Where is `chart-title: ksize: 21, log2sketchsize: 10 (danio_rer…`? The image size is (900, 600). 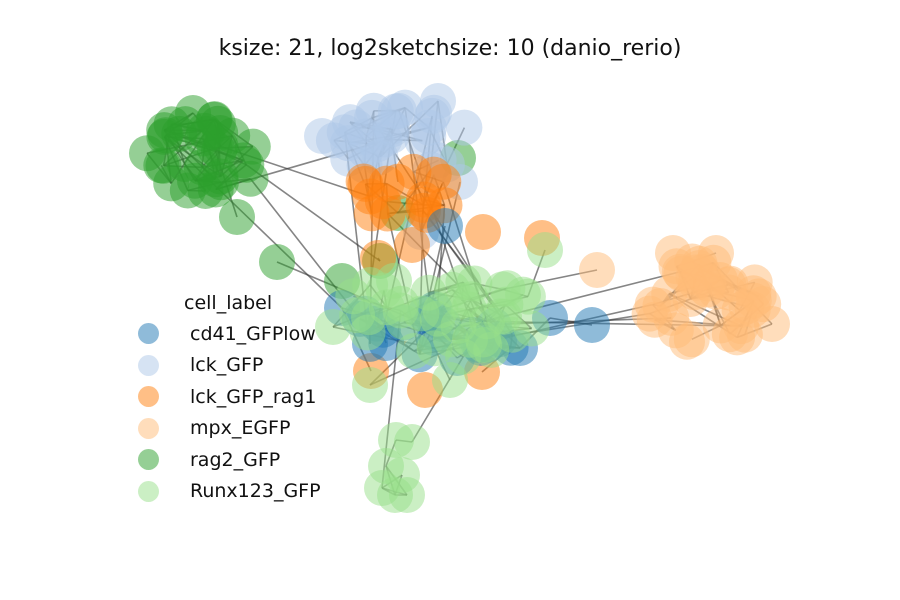 chart-title: ksize: 21, log2sketchsize: 10 (danio_rer… is located at coordinates (450, 48).